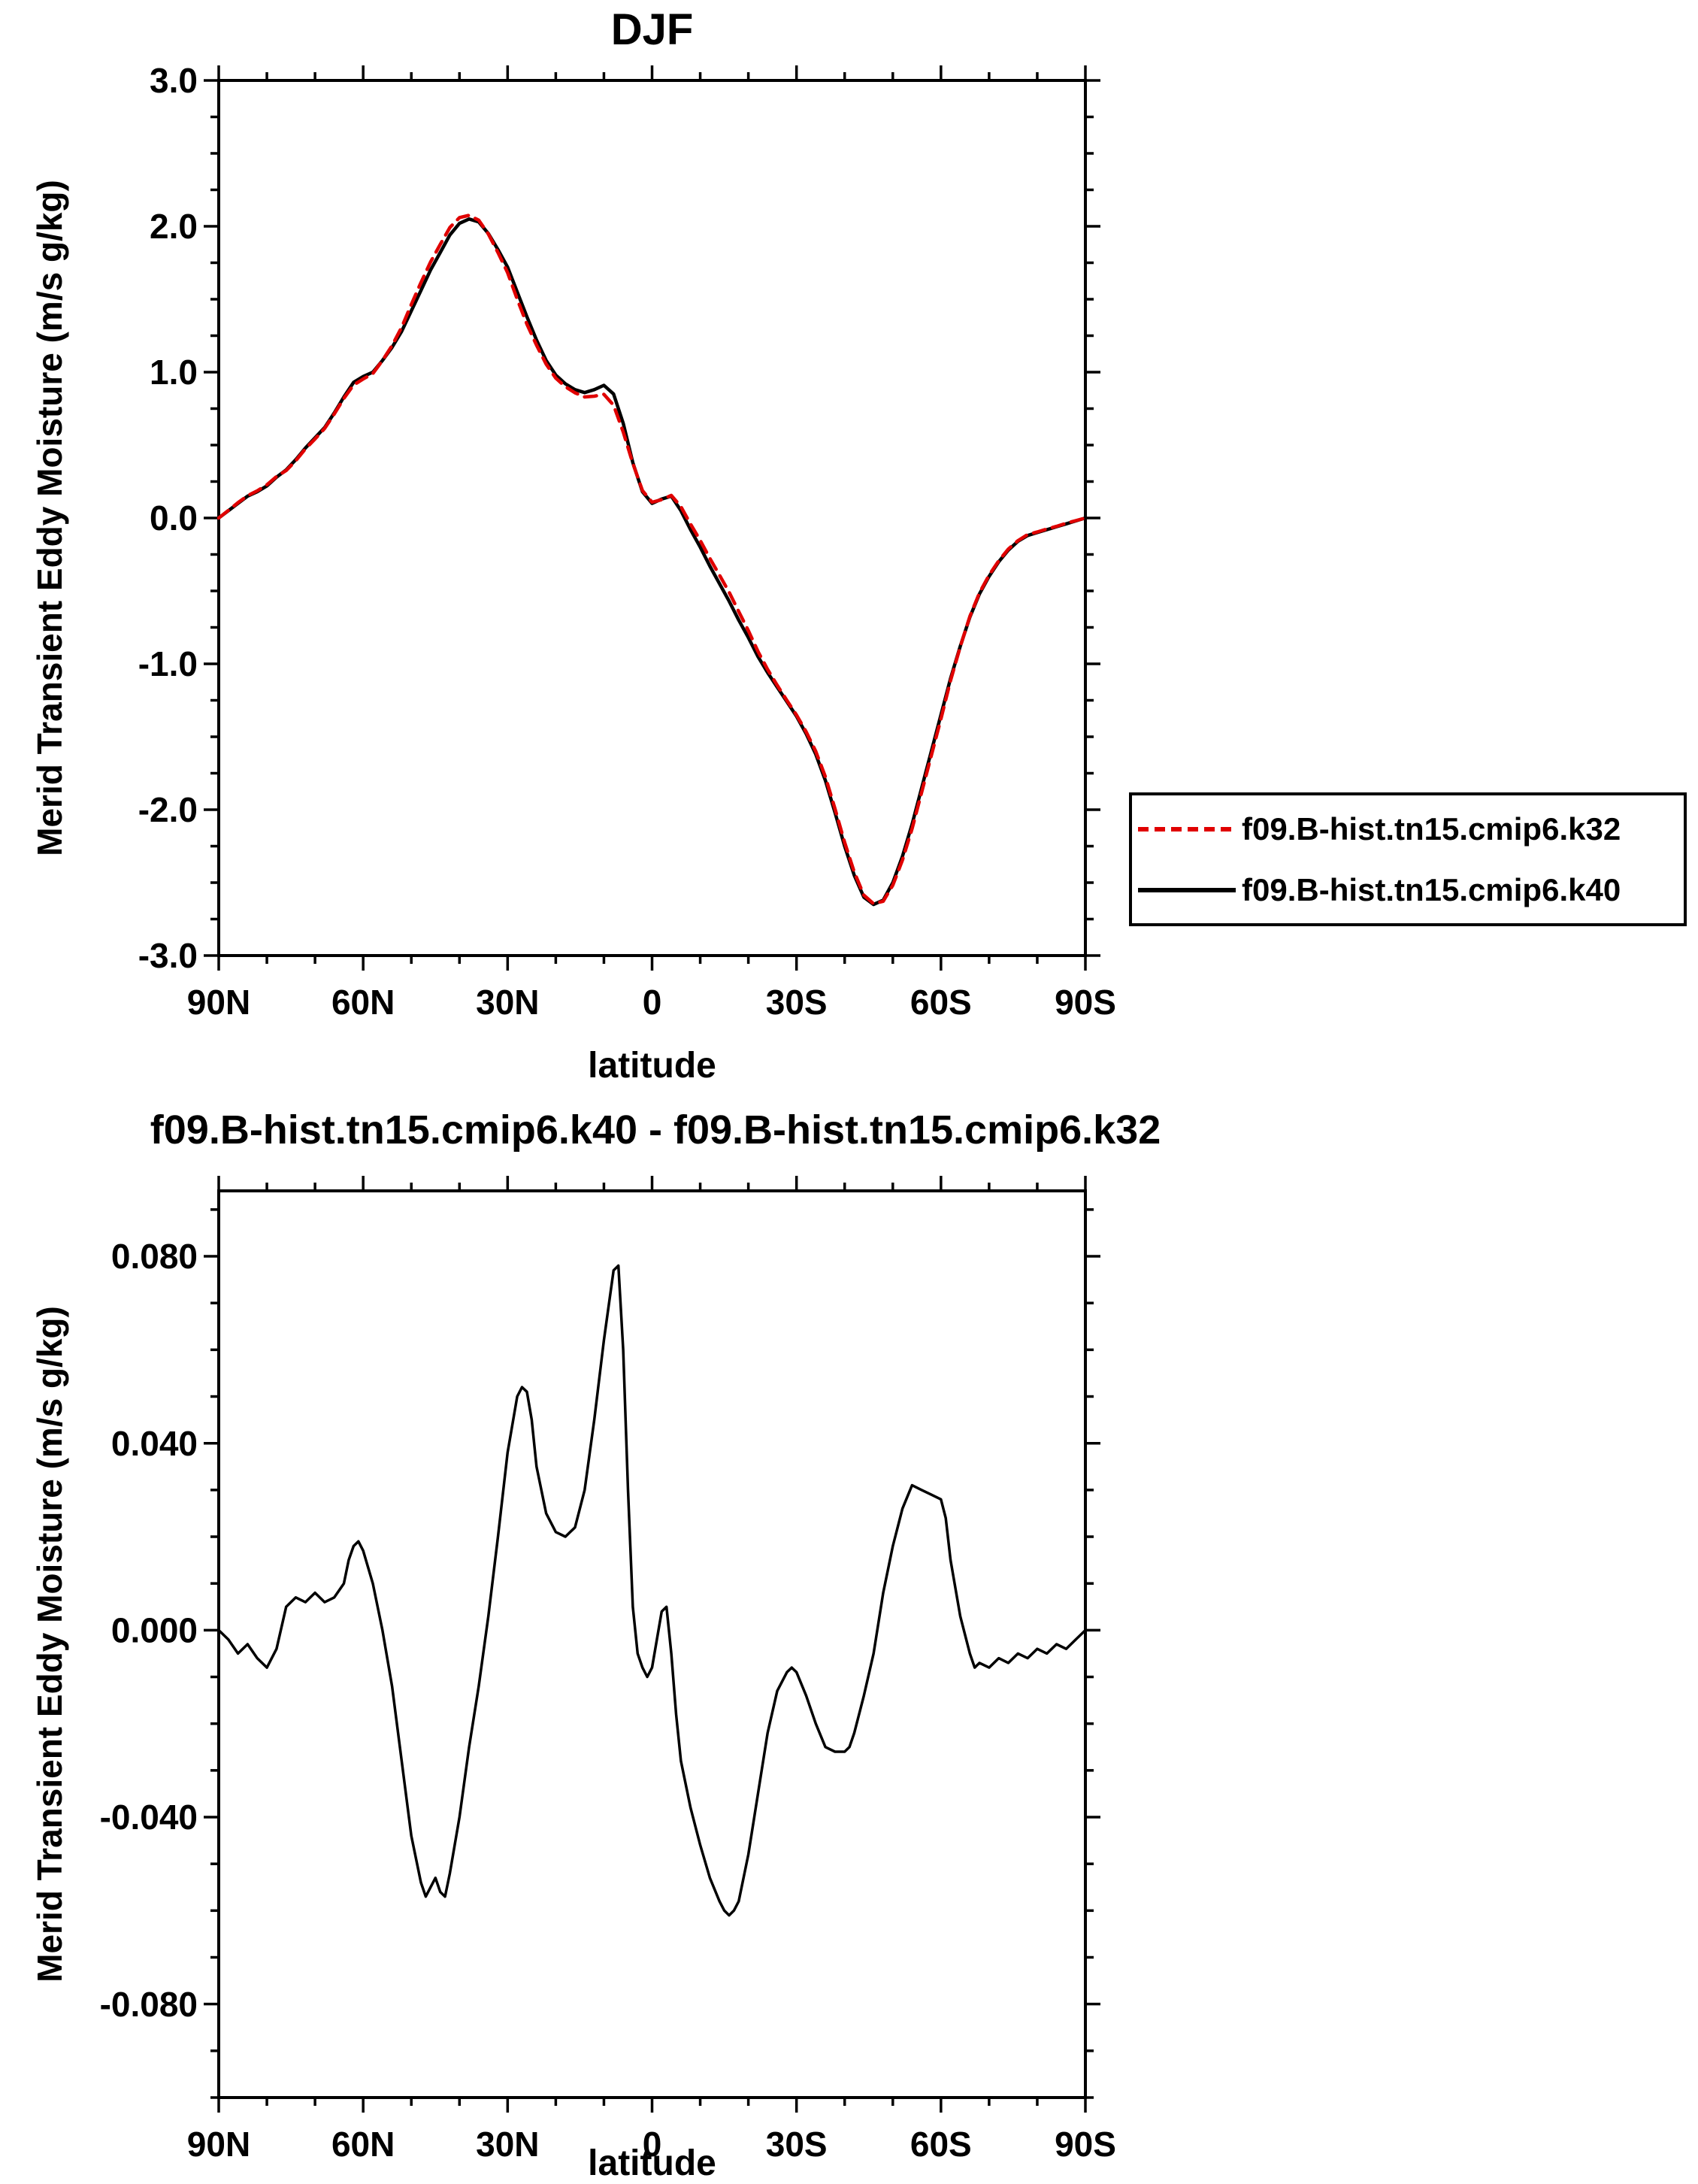 The height and width of the screenshot is (2184, 1698). What do you see at coordinates (154, 1443) in the screenshot?
I see `tick-label: 0.040` at bounding box center [154, 1443].